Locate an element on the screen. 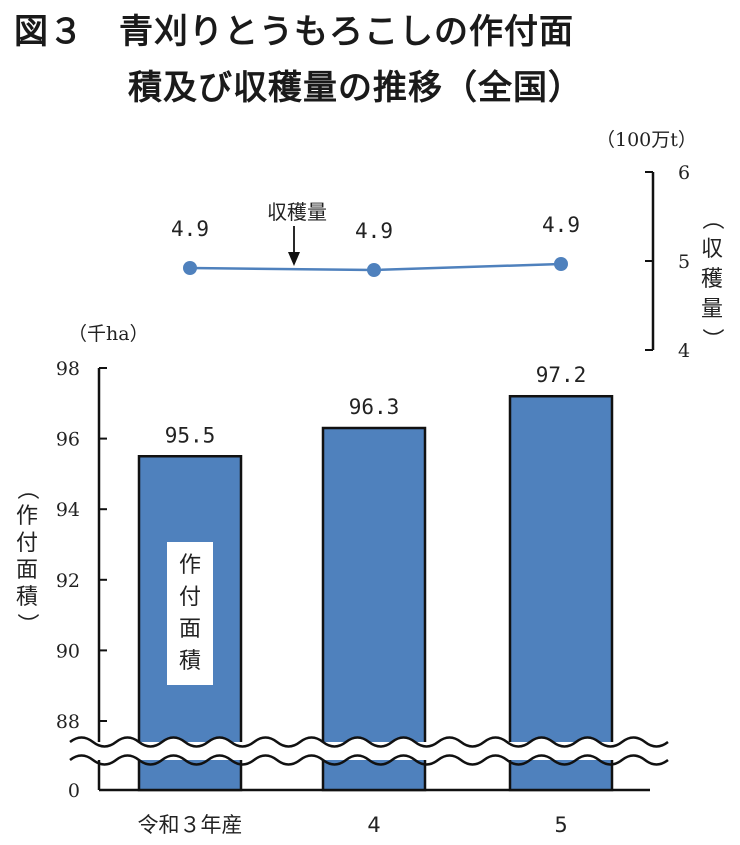 The height and width of the screenshot is (845, 740). right-axis-tick-label: 4 is located at coordinates (684, 351).